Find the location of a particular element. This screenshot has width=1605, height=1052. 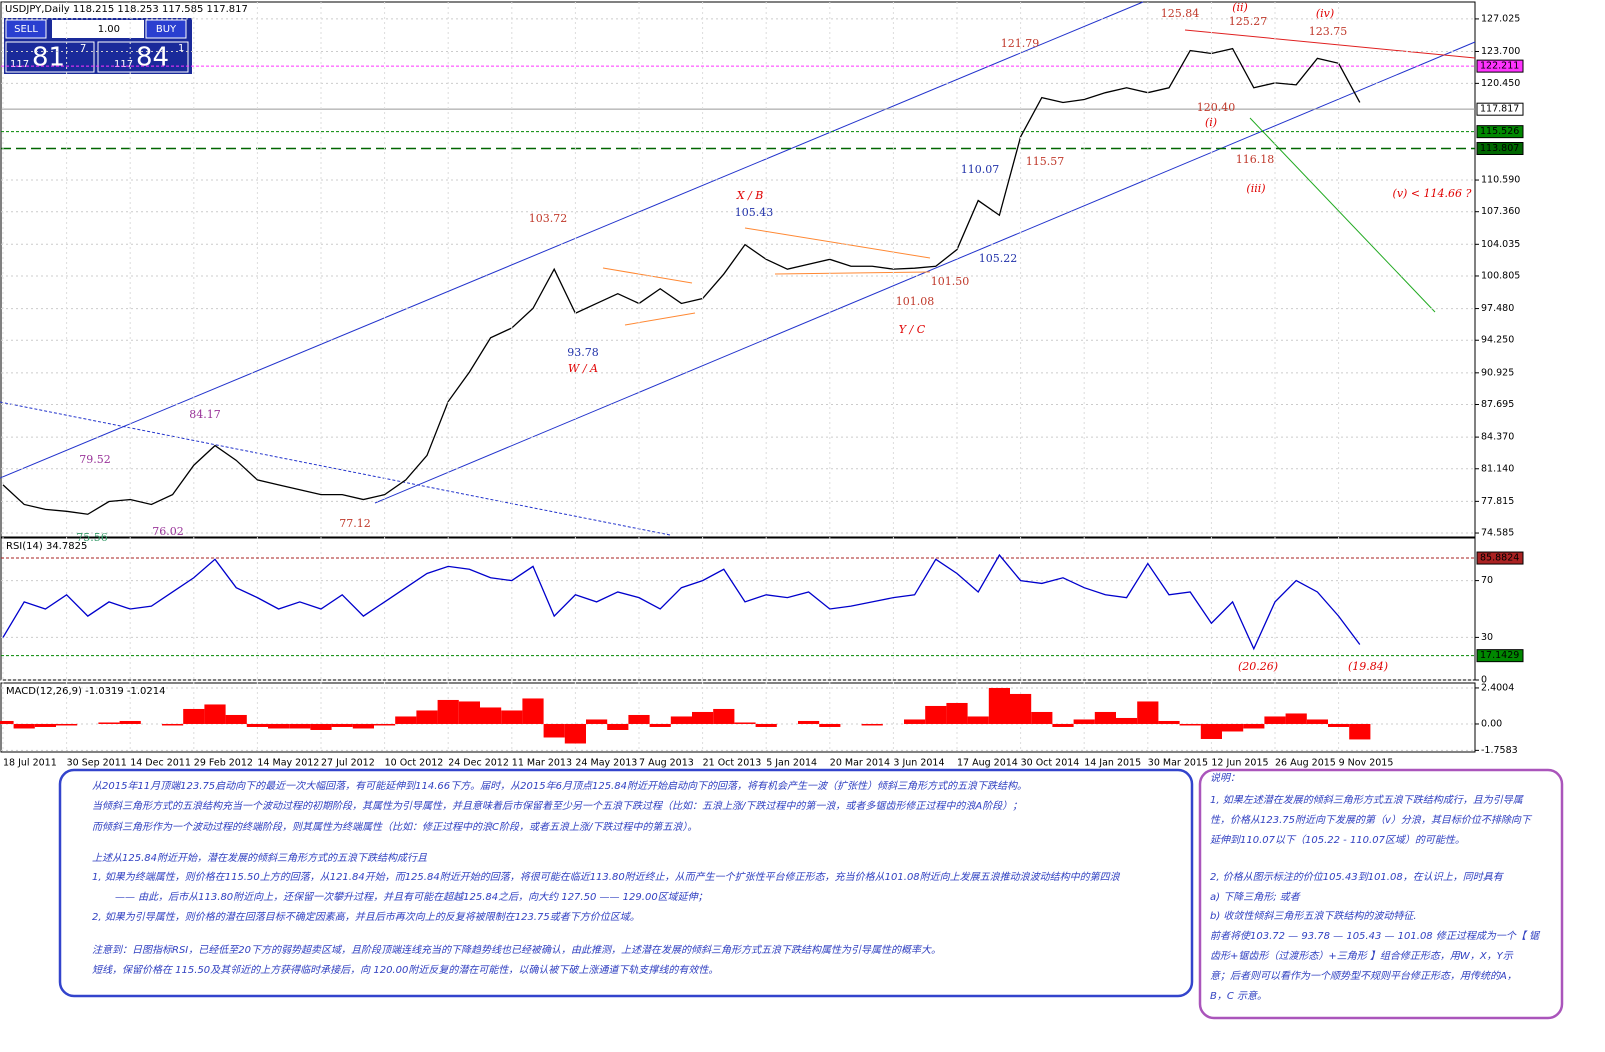

sell-button is located at coordinates (26, 29).